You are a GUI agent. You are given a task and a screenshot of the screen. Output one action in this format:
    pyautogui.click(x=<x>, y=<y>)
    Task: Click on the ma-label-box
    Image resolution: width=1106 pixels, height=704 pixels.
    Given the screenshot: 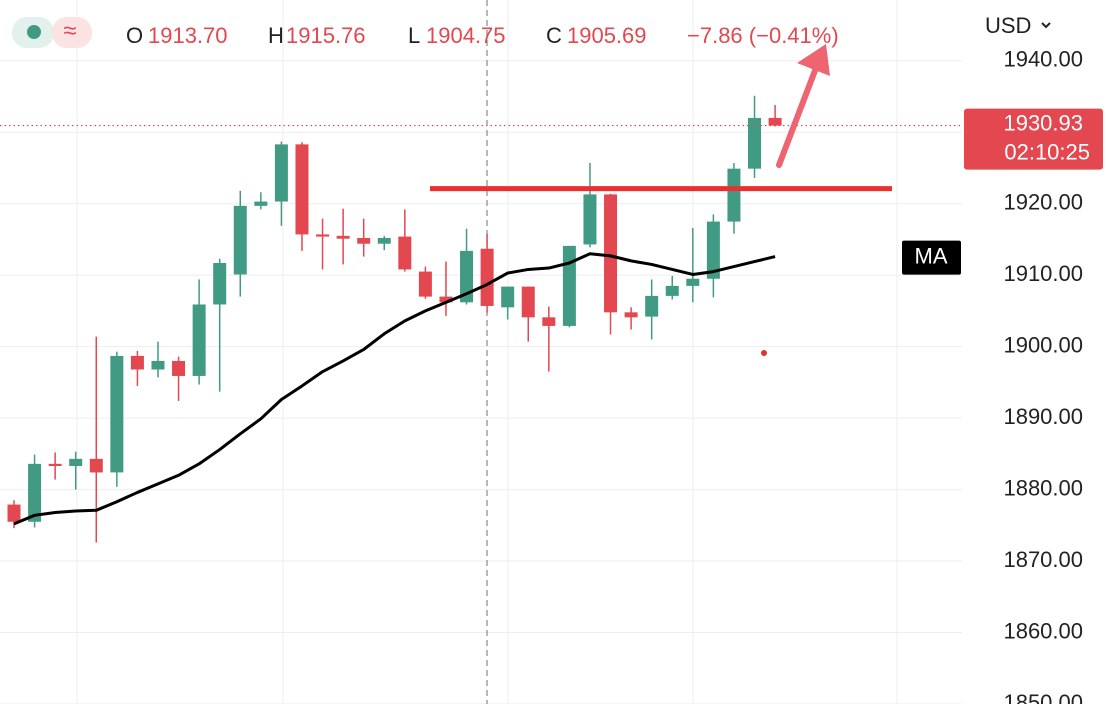 What is the action you would take?
    pyautogui.click(x=931, y=257)
    